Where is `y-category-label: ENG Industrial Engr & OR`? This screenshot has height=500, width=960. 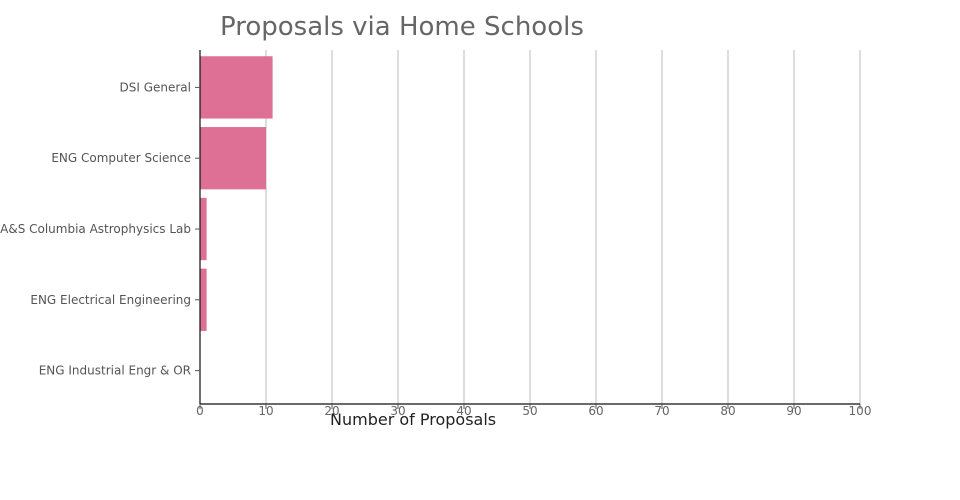 y-category-label: ENG Industrial Engr & OR is located at coordinates (115, 371).